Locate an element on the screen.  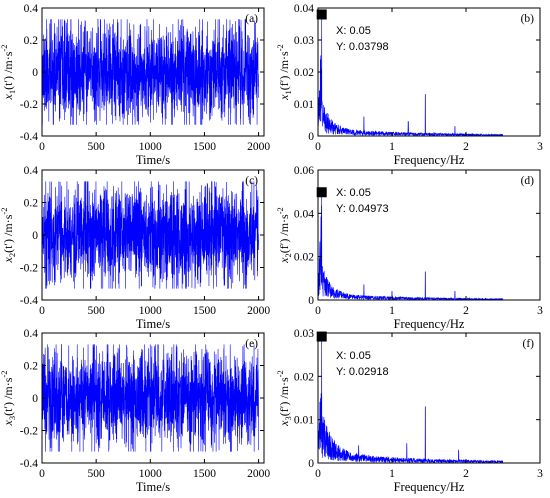
datatip-y-label: Y: 0.04973 is located at coordinates (362, 209).